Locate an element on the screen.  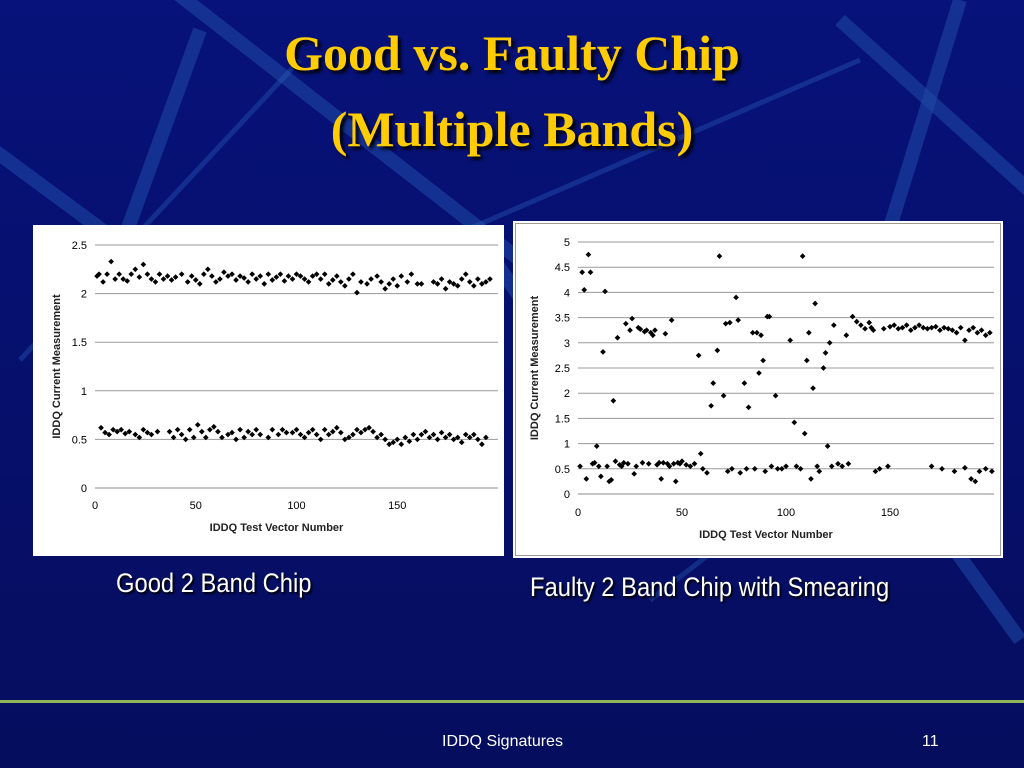
x-tick-label: 0 is located at coordinates (578, 513).